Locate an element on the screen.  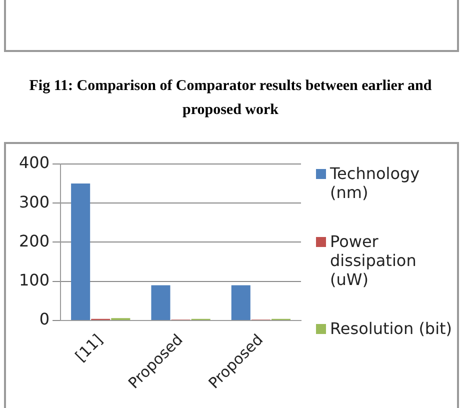
y-tick-label: 400 is located at coordinates (34, 162).